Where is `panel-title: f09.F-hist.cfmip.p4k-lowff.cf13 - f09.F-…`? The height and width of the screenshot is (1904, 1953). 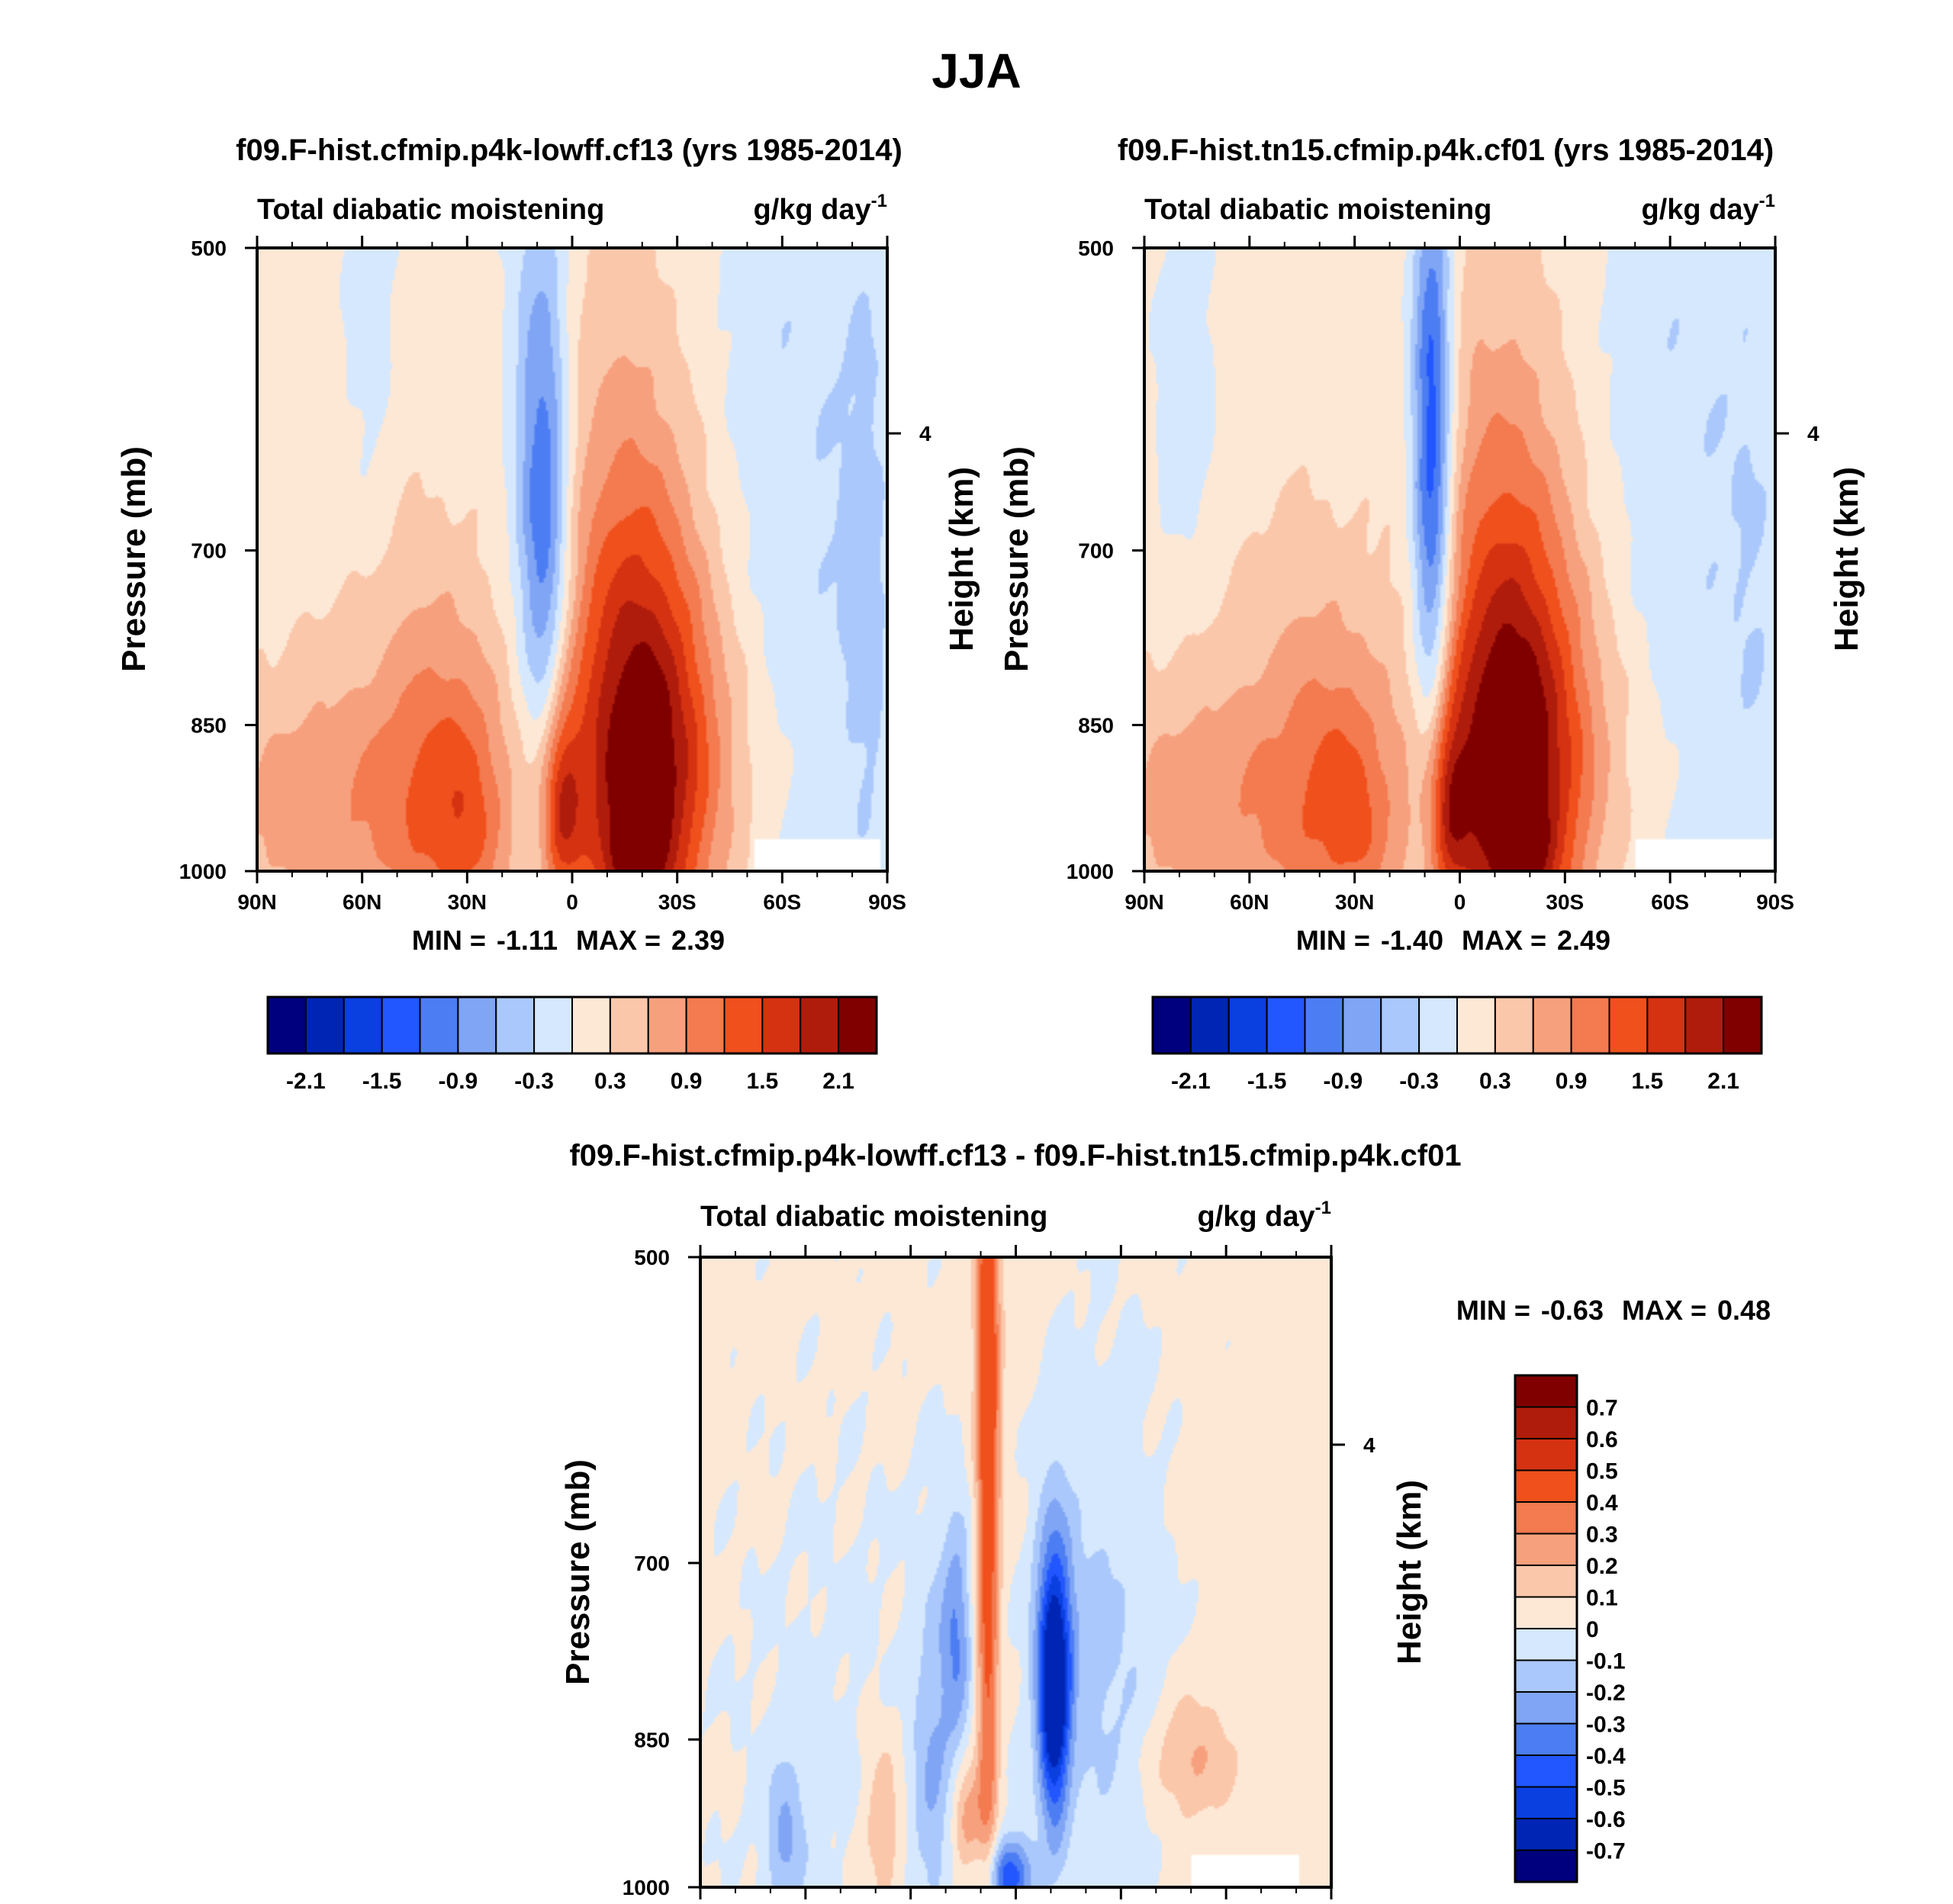 panel-title: f09.F-hist.cfmip.p4k-lowff.cf13 - f09.F-… is located at coordinates (1015, 1155).